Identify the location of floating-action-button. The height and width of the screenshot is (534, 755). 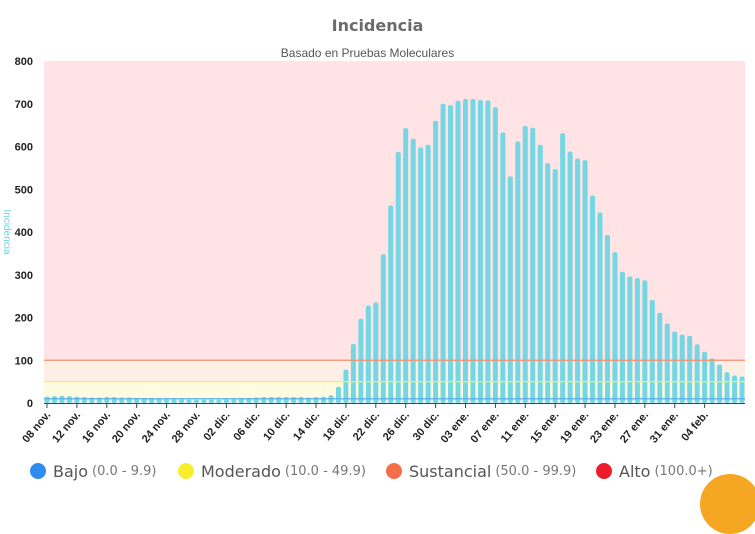
(727, 504).